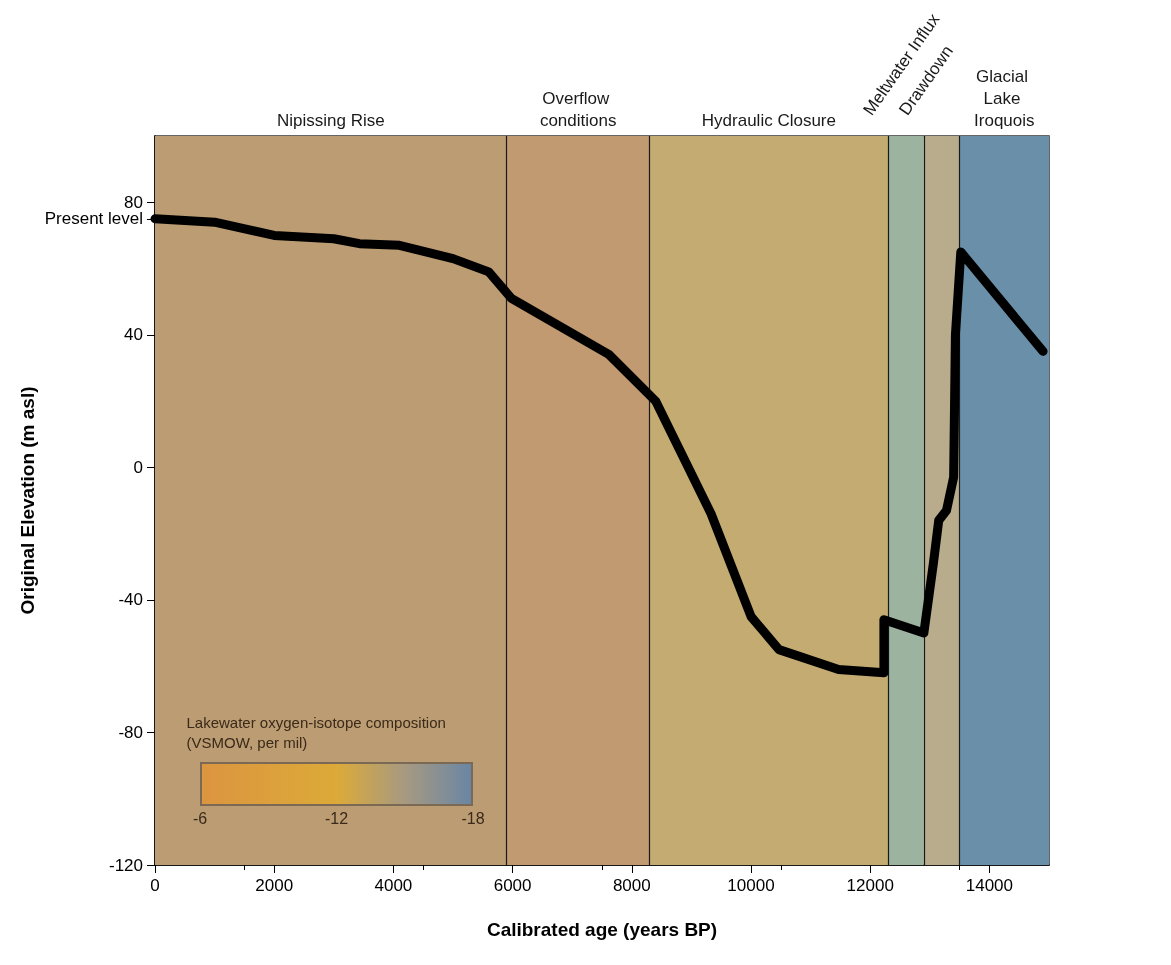 Image resolution: width=1171 pixels, height=965 pixels. What do you see at coordinates (316, 732) in the screenshot?
I see `color-bar-title: Lakewater oxygen-isotope composition (VSMOW, per mil)` at bounding box center [316, 732].